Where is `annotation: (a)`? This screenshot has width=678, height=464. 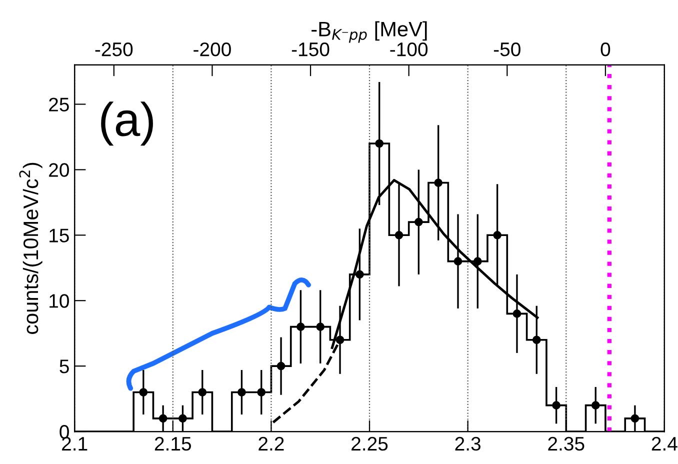 annotation: (a) is located at coordinates (127, 124).